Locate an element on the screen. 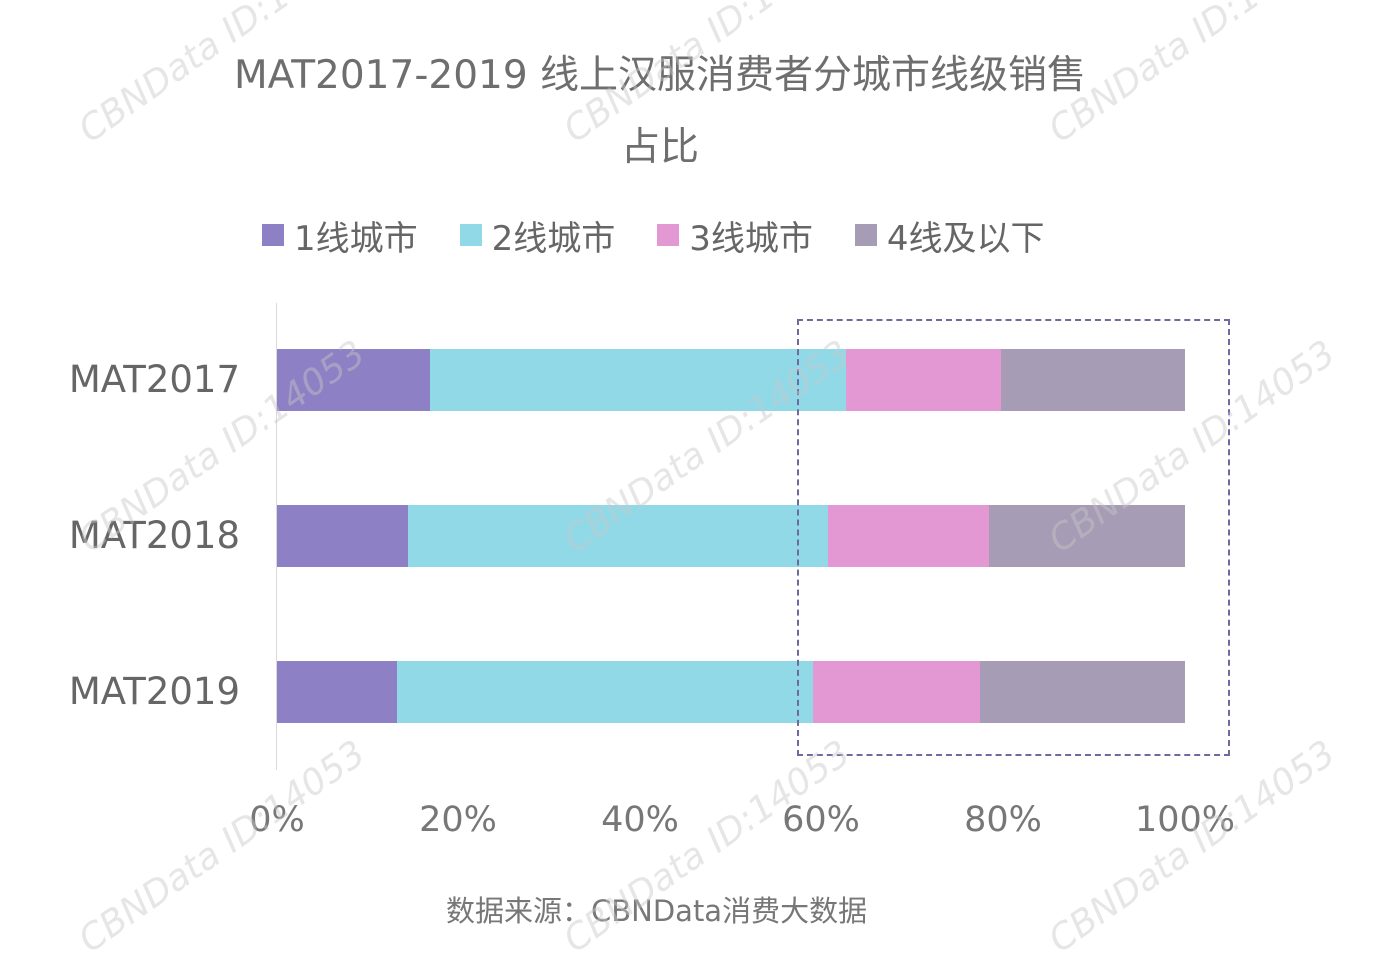  x-tick-40: 40% is located at coordinates (640, 820).